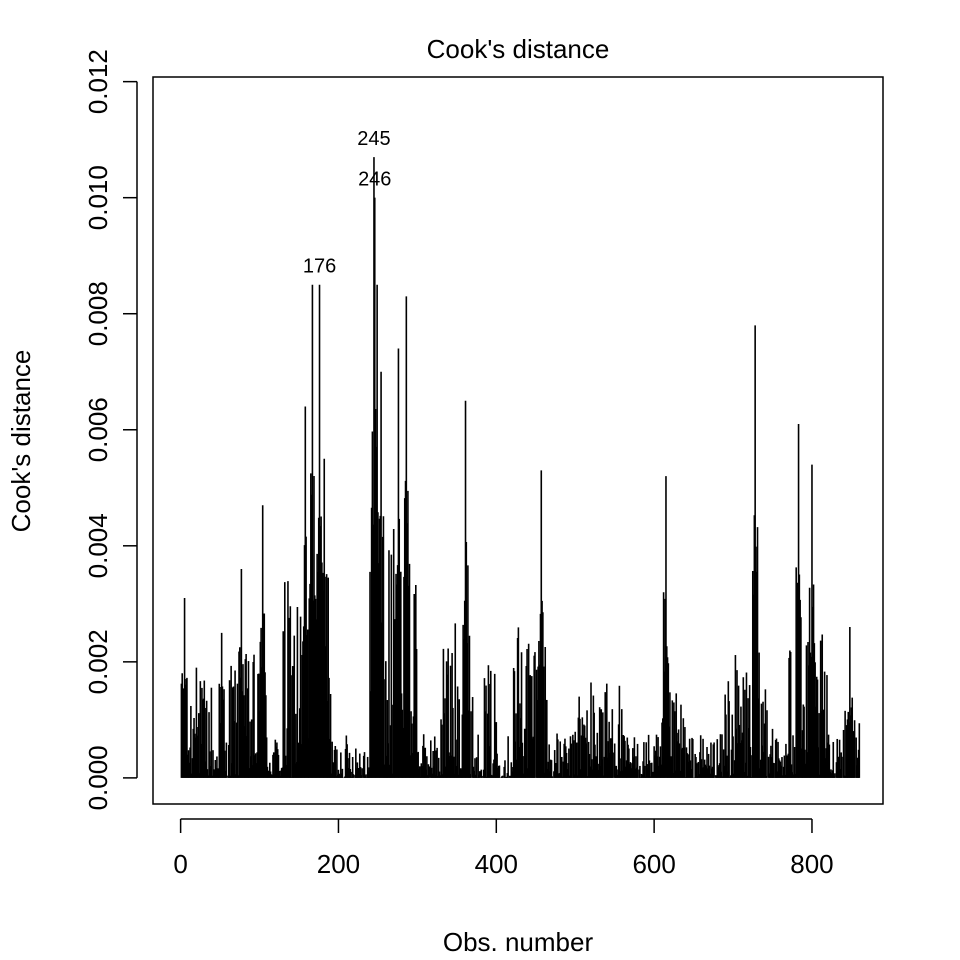 This screenshot has height=960, width=960. Describe the element at coordinates (319, 267) in the screenshot. I see `point-label: 176` at that location.